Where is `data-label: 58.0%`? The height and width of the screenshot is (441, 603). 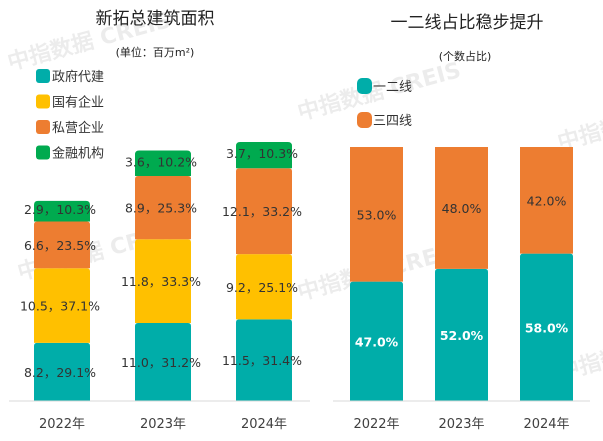
data-label: 58.0% is located at coordinates (547, 327).